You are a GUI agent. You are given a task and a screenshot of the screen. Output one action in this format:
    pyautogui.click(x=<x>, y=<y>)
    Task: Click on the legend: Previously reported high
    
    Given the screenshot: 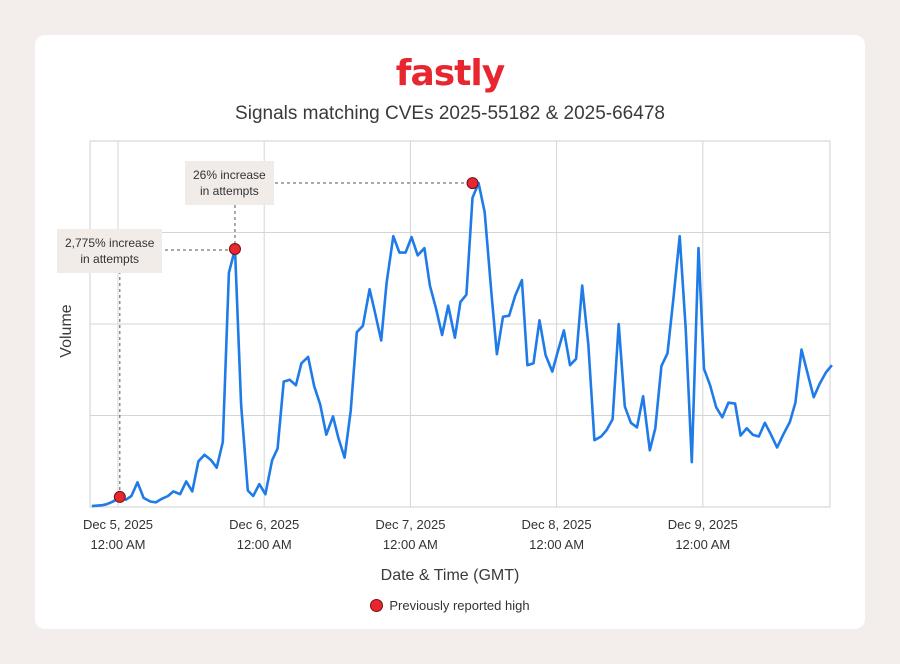 What is the action you would take?
    pyautogui.click(x=450, y=605)
    